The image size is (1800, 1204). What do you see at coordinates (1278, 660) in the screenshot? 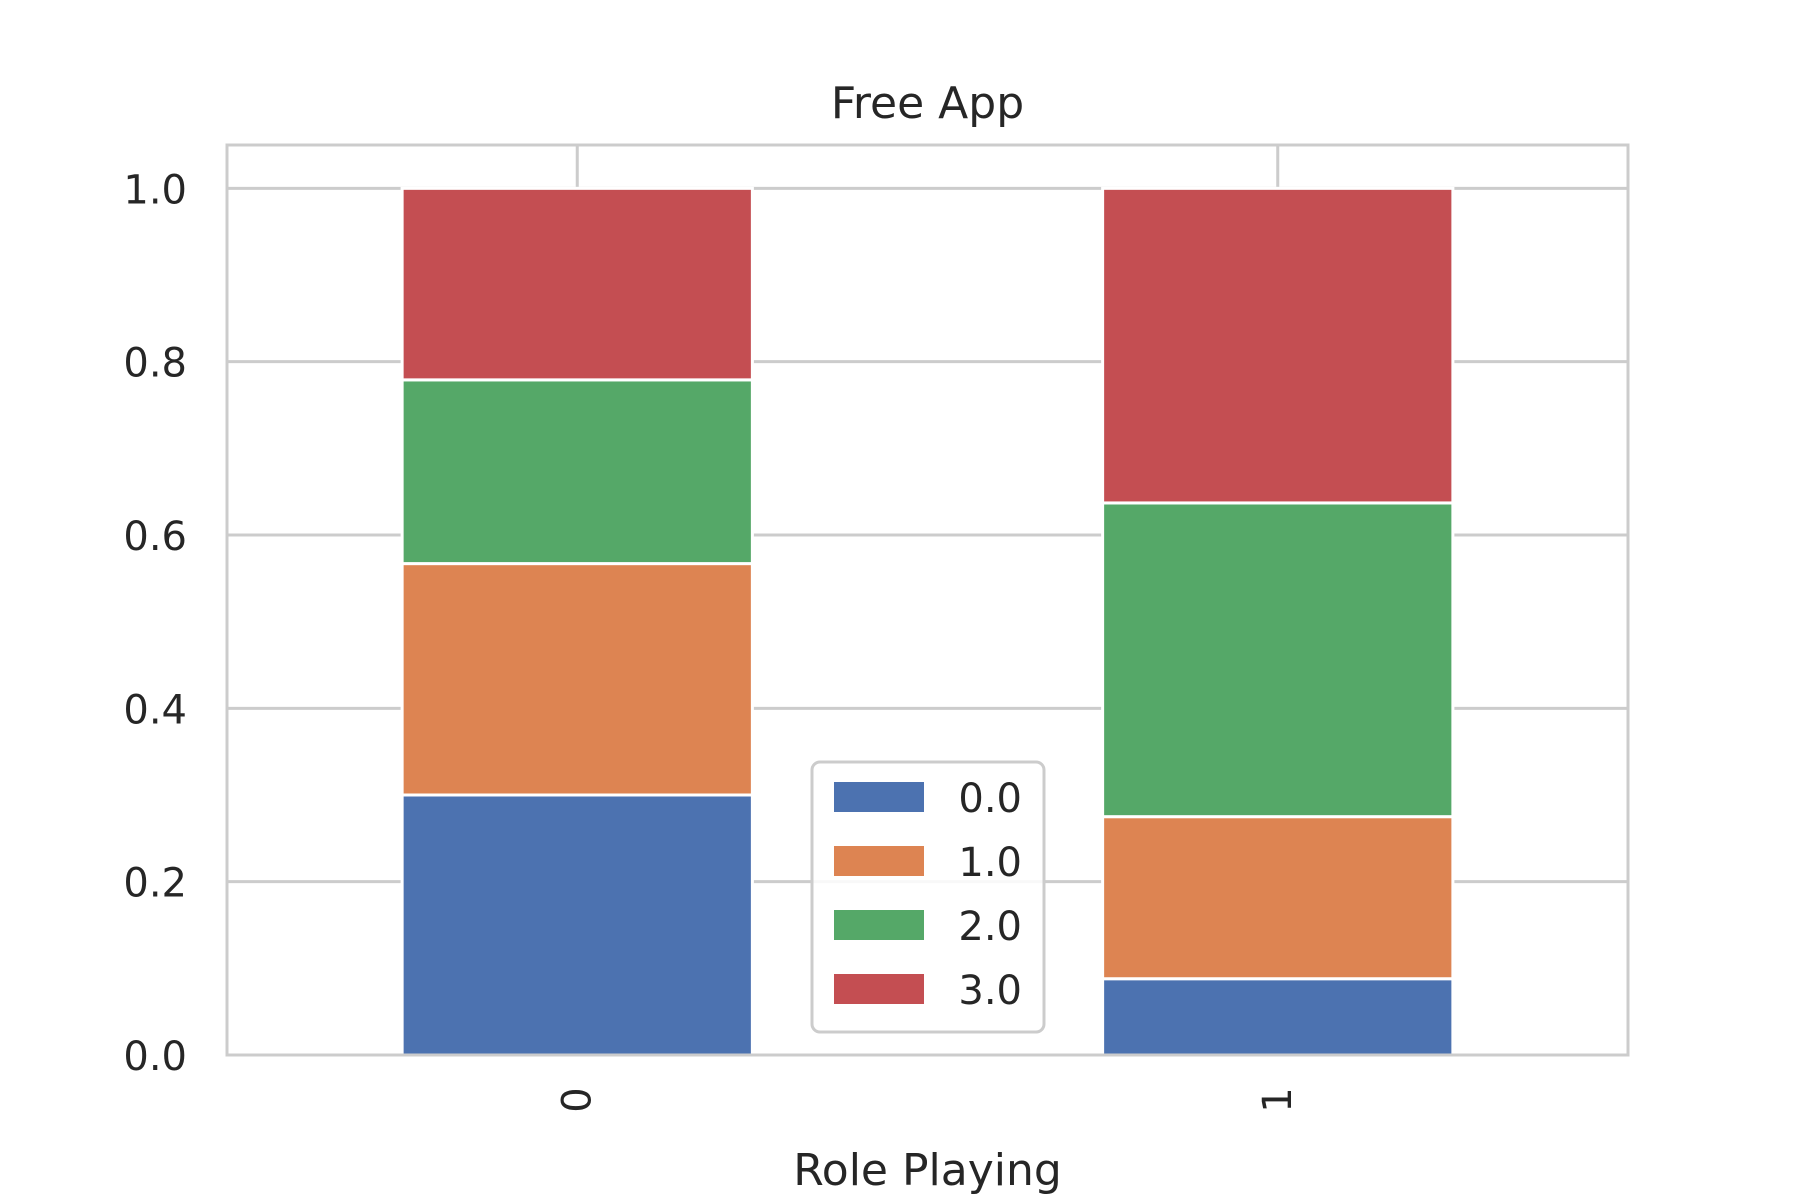
I see `bar-segment-1-2.0` at bounding box center [1278, 660].